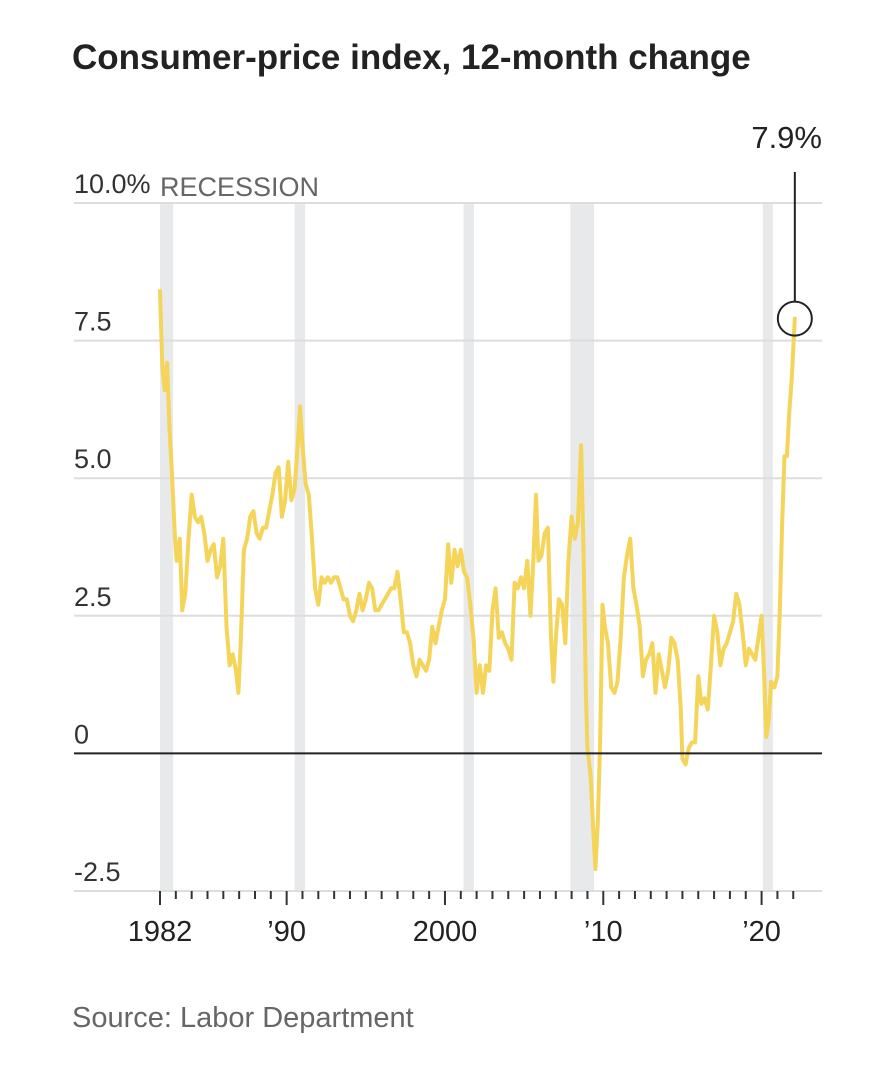 The width and height of the screenshot is (890, 1086). What do you see at coordinates (97, 872) in the screenshot?
I see `y-tick-label-5: -2.5` at bounding box center [97, 872].